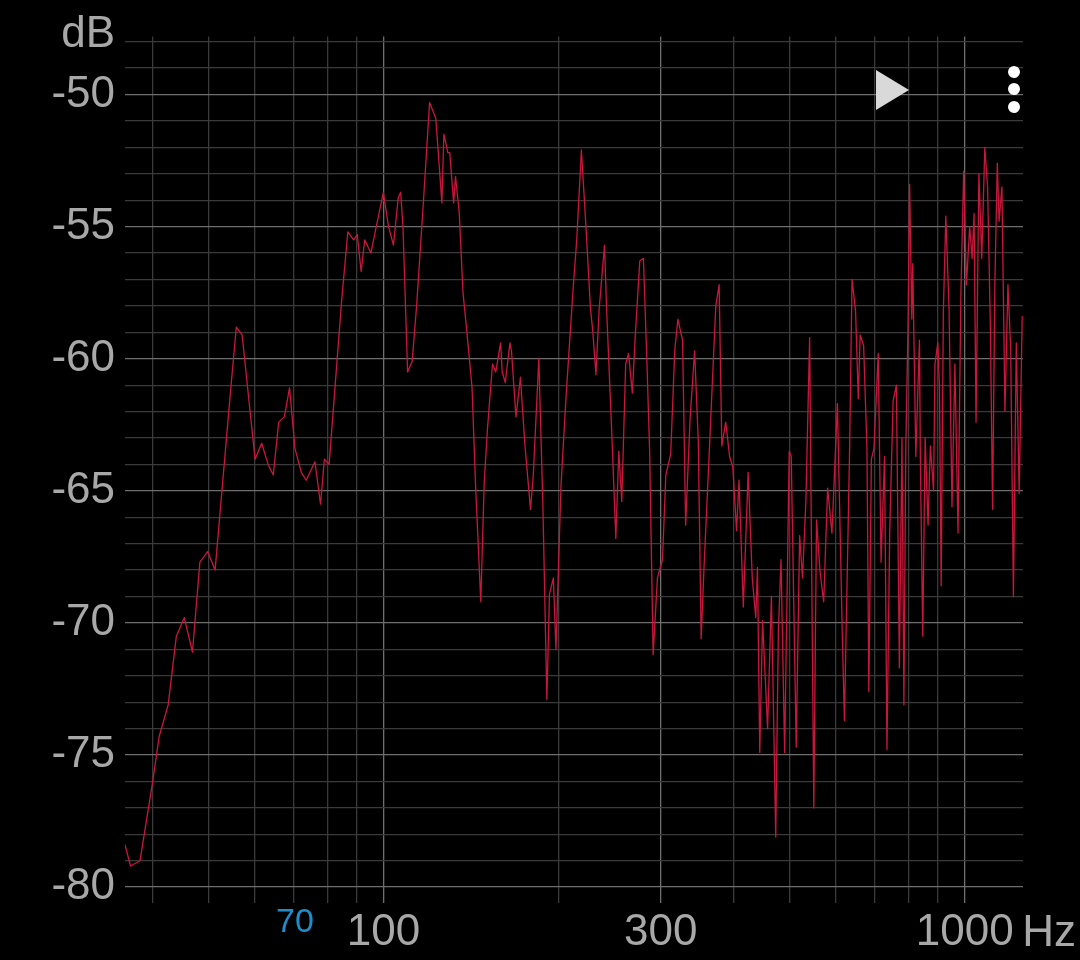 The width and height of the screenshot is (1080, 960). I want to click on y-tick-label: -70, so click(83, 620).